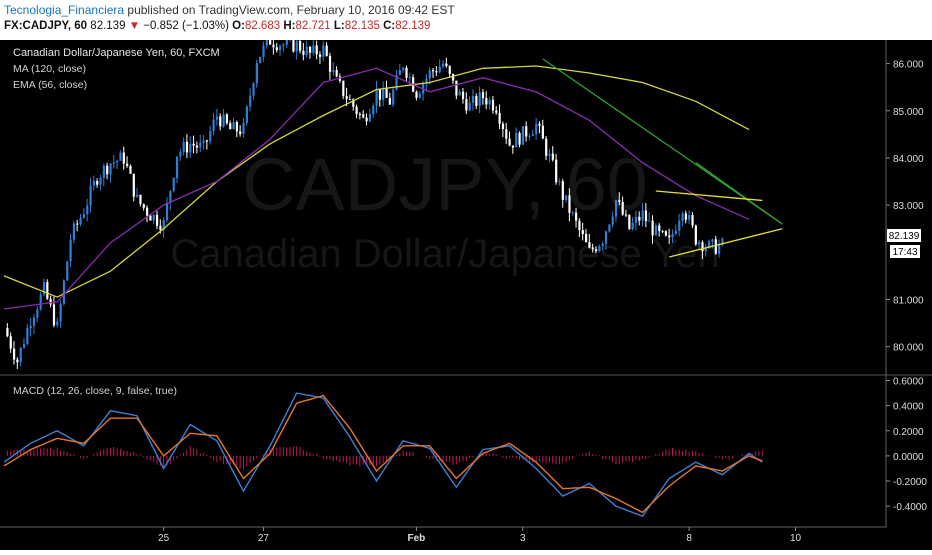 The height and width of the screenshot is (555, 932). I want to click on watermark-name: Canadian Dollar/Japanese Yen, so click(444, 254).